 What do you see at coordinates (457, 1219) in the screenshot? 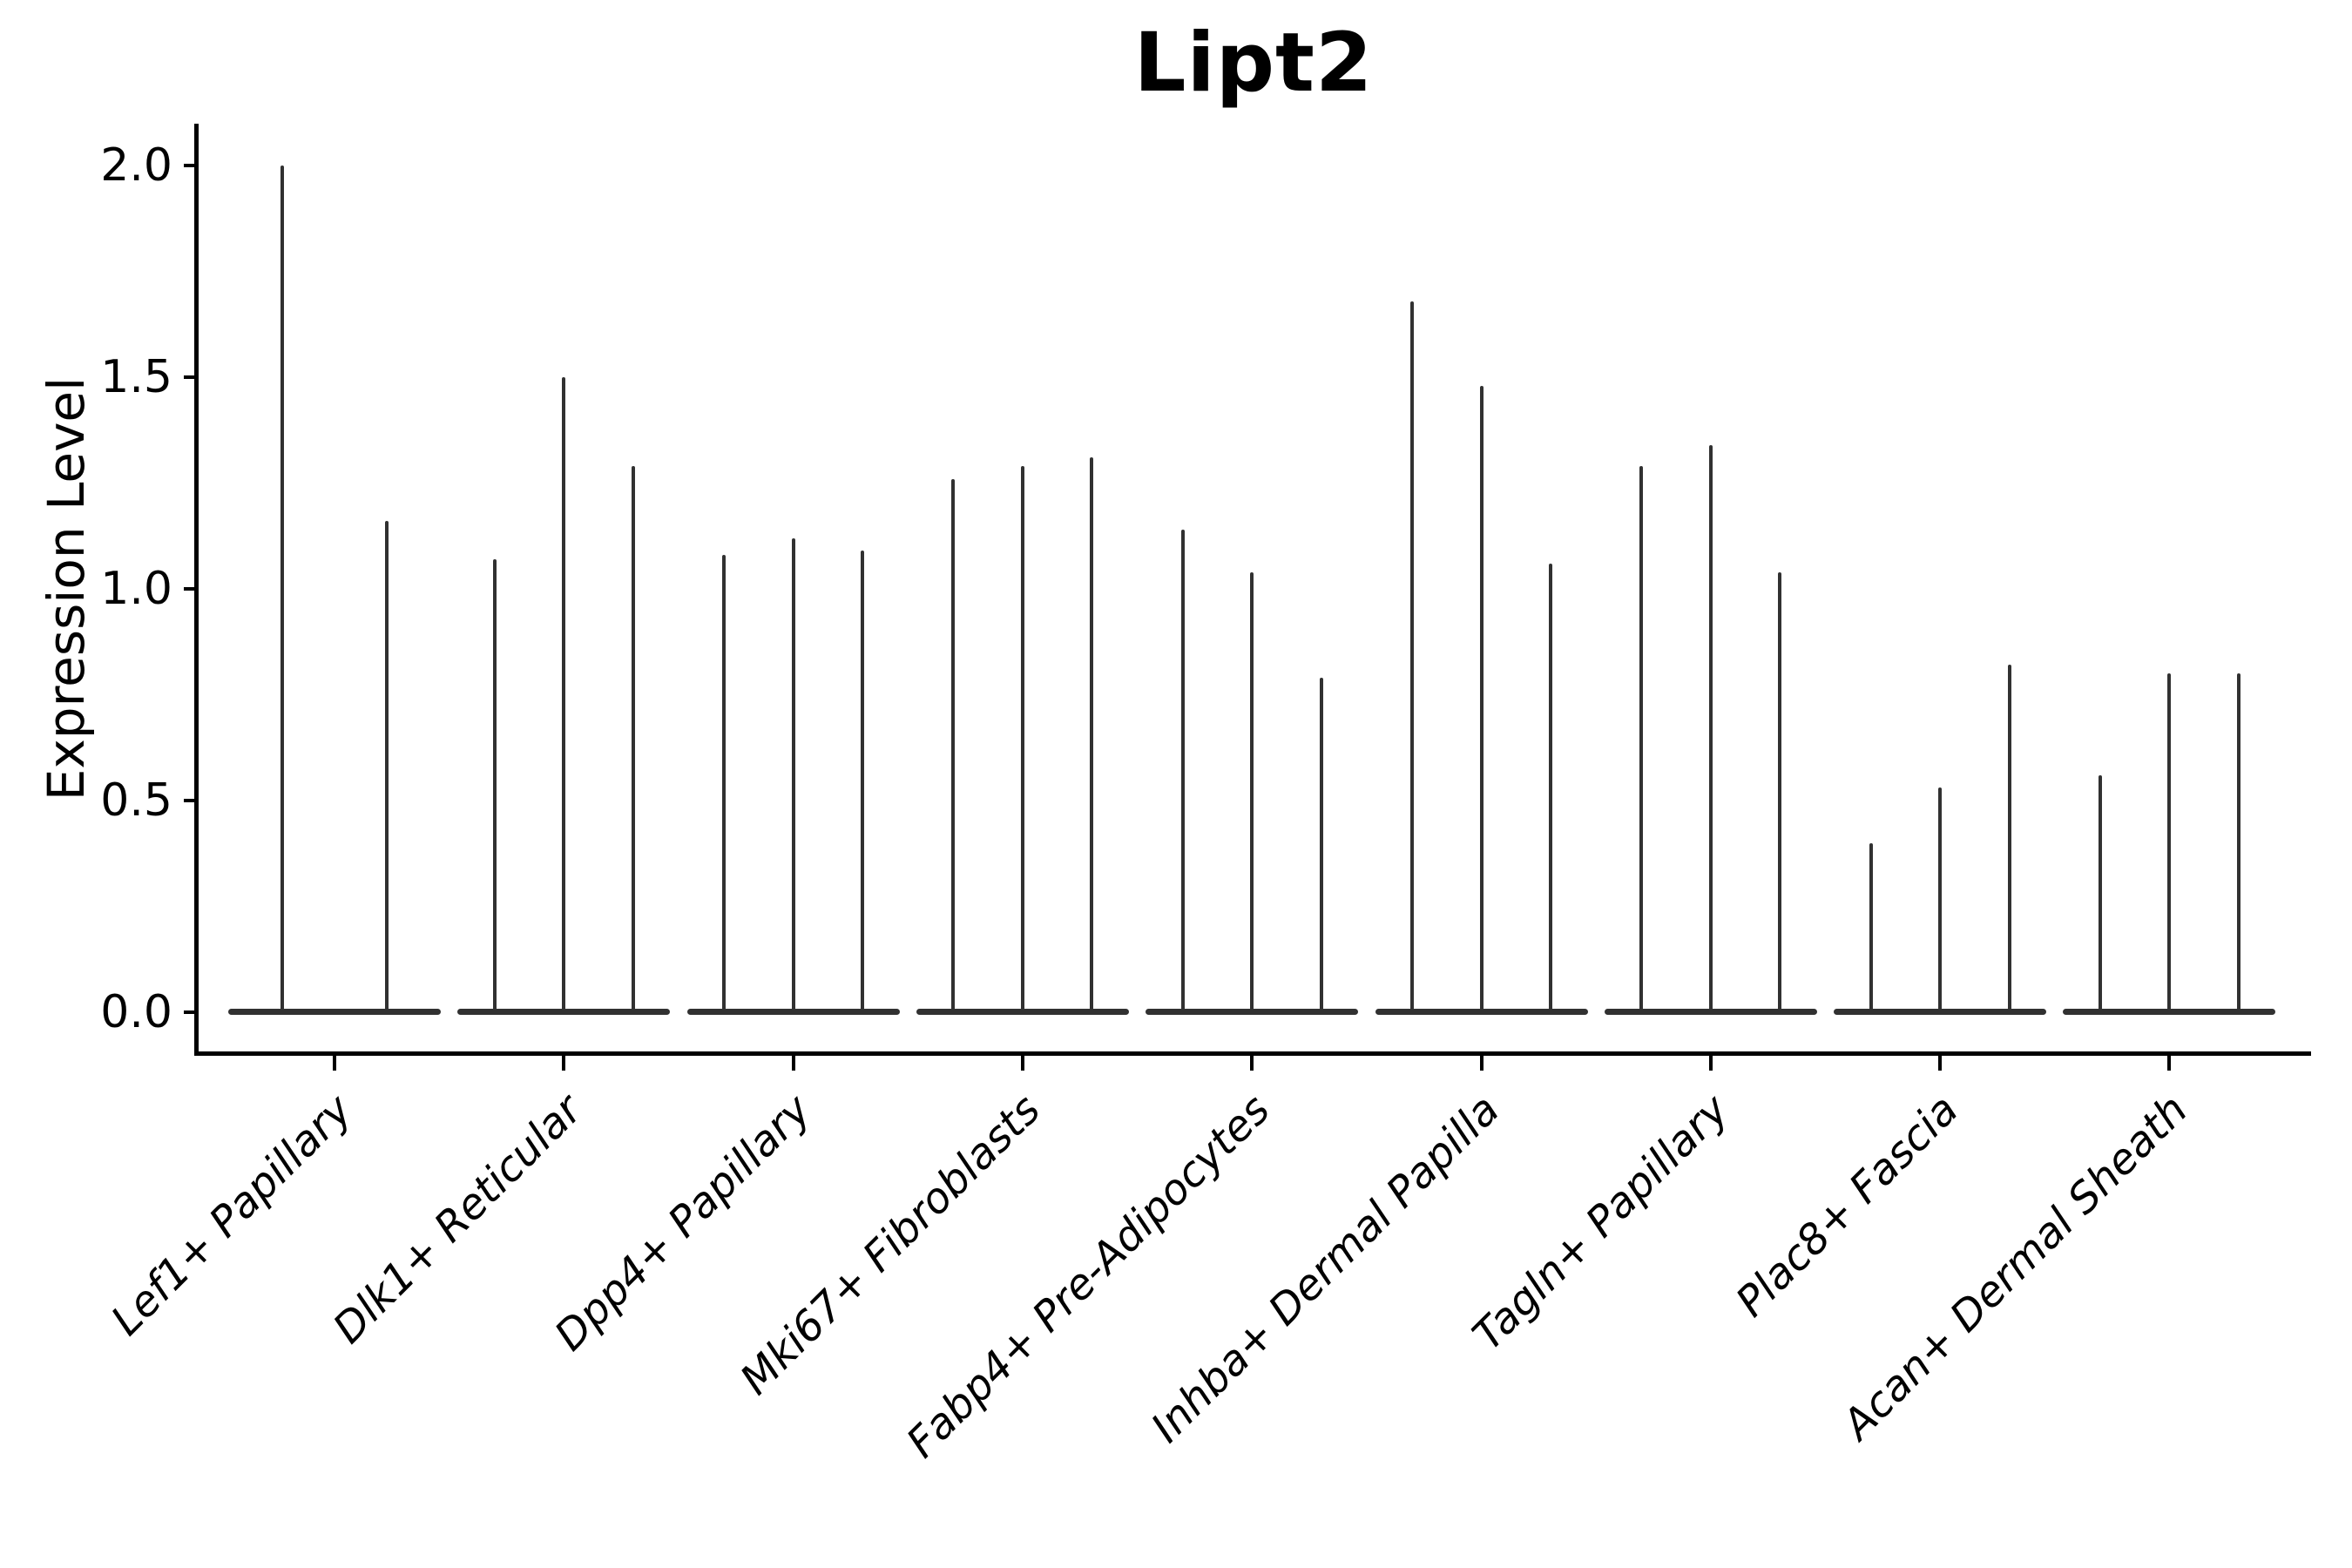
I see `x-tick-label: Dlk1+ Reticular` at bounding box center [457, 1219].